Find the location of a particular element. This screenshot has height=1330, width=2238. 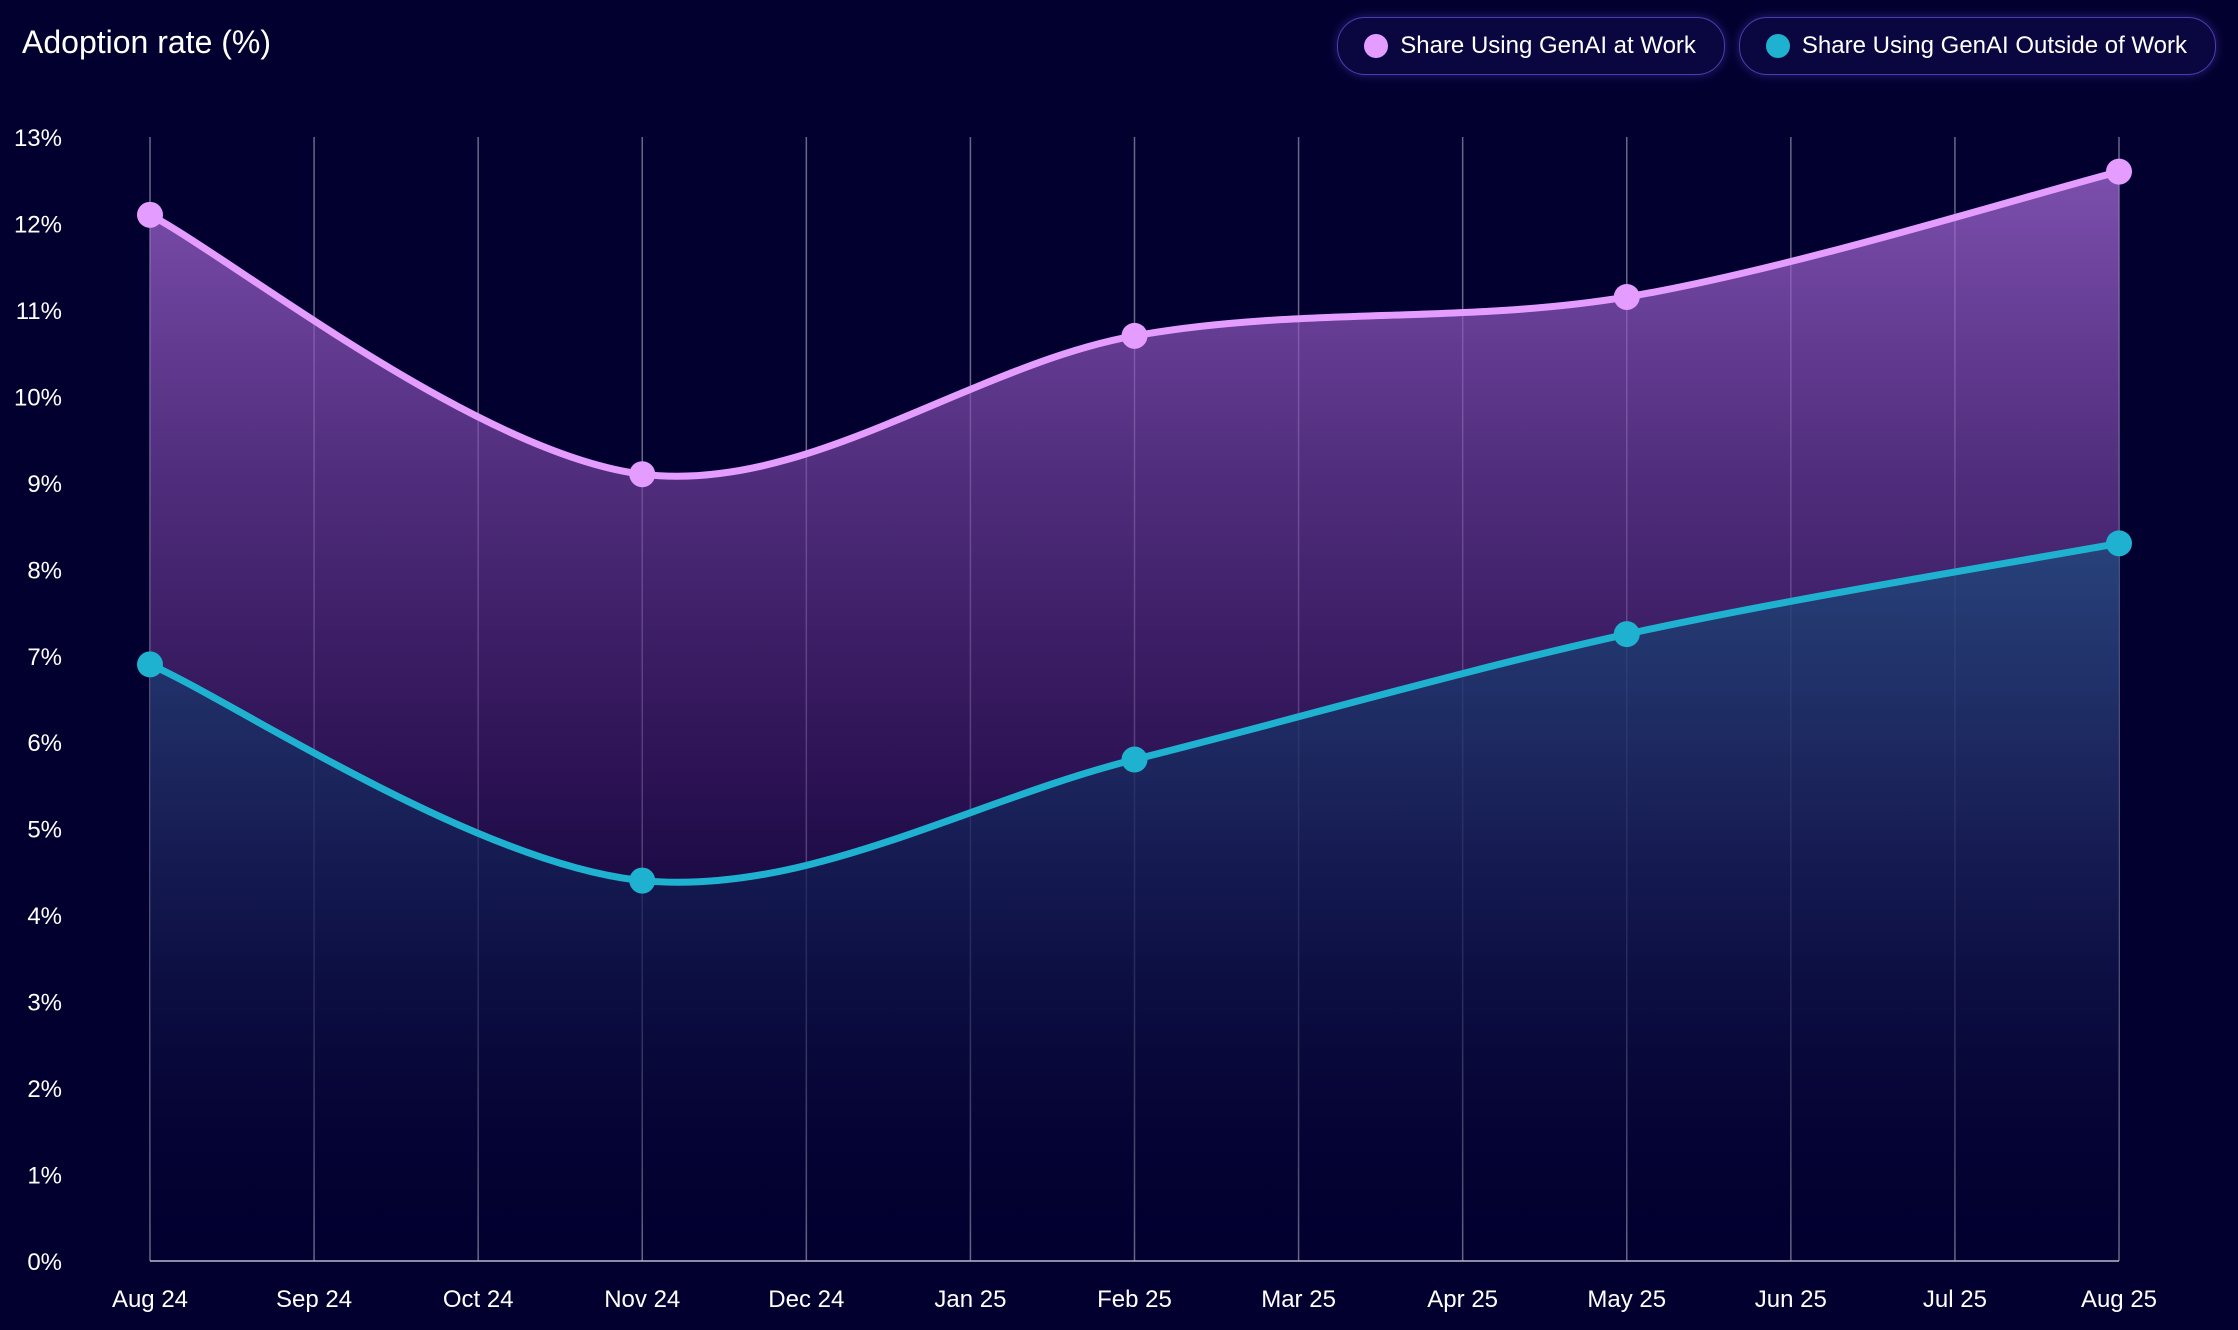

y-tick-label: 1% is located at coordinates (44, 1176).